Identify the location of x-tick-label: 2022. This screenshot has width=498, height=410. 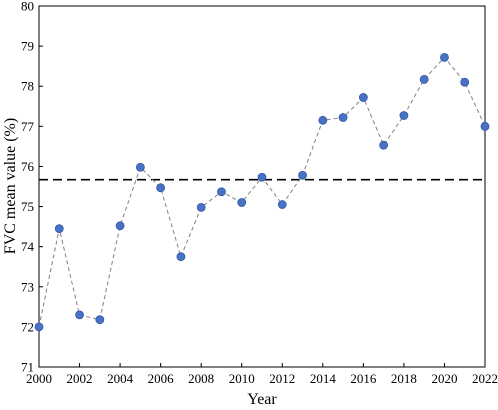
(485, 378).